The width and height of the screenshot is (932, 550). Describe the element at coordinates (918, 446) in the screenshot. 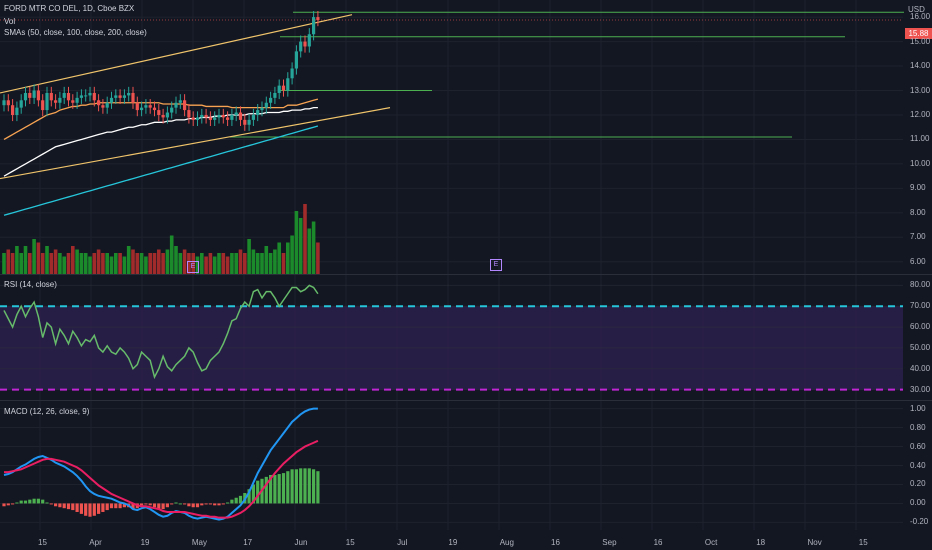

I see `macd-tick-label: 0.60` at that location.